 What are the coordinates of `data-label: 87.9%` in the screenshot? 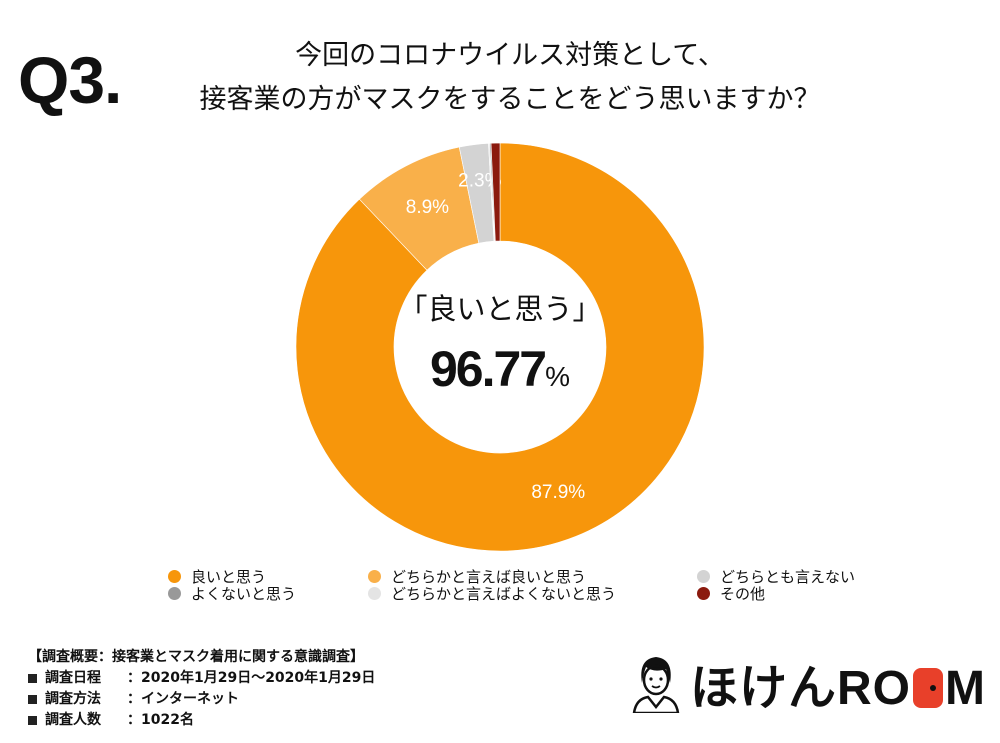 It's located at (558, 492).